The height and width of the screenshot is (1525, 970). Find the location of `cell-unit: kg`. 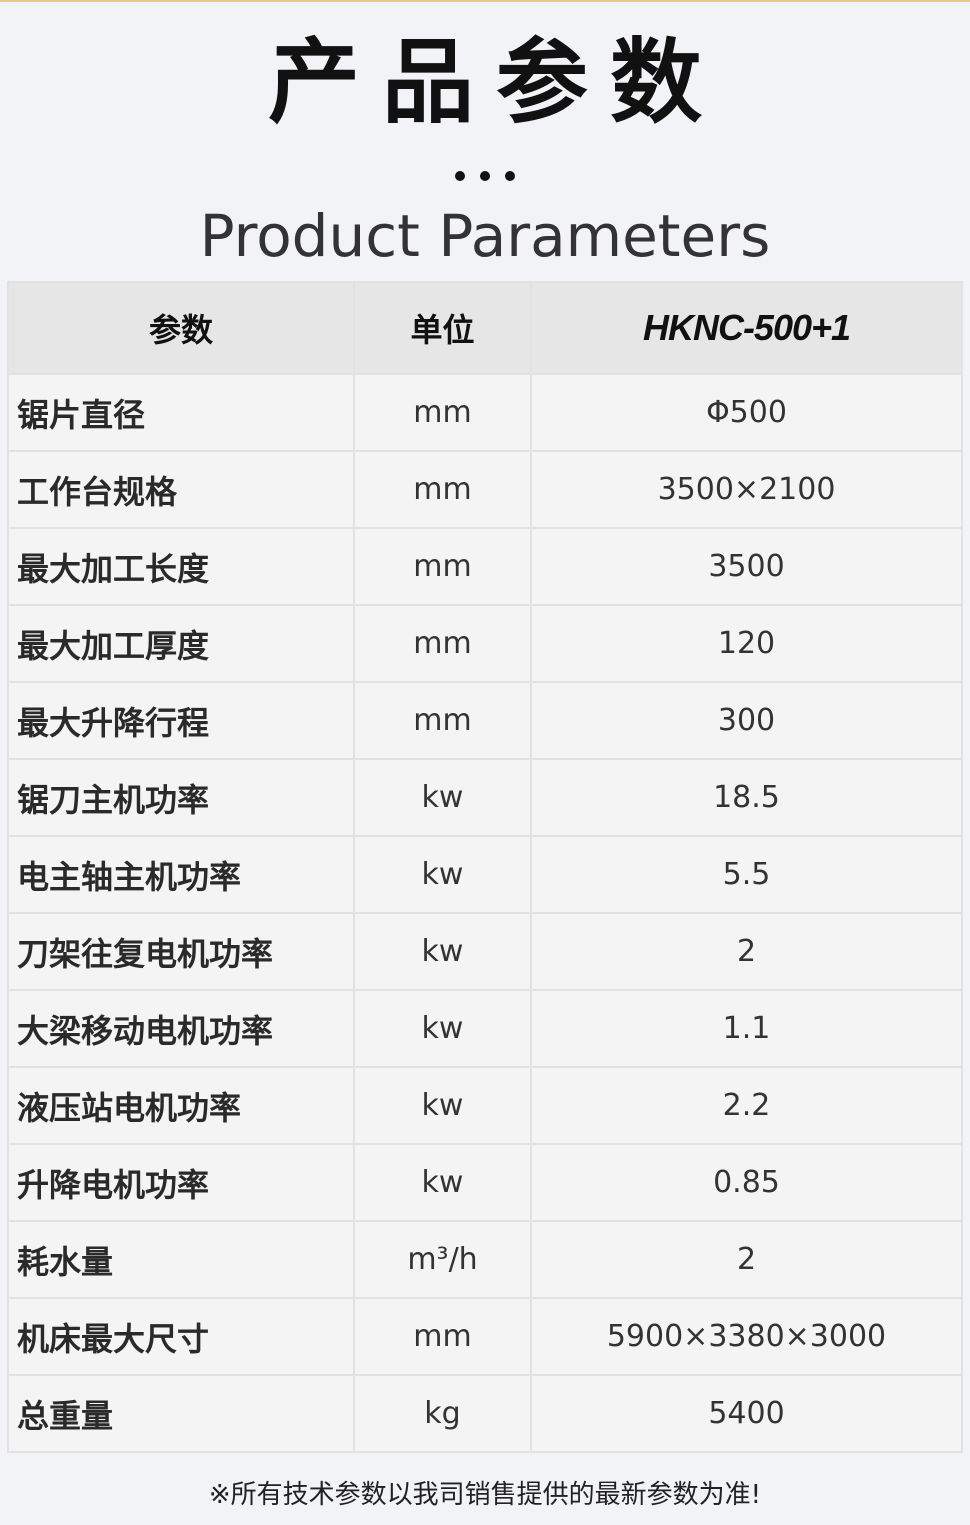

cell-unit: kg is located at coordinates (442, 1413).